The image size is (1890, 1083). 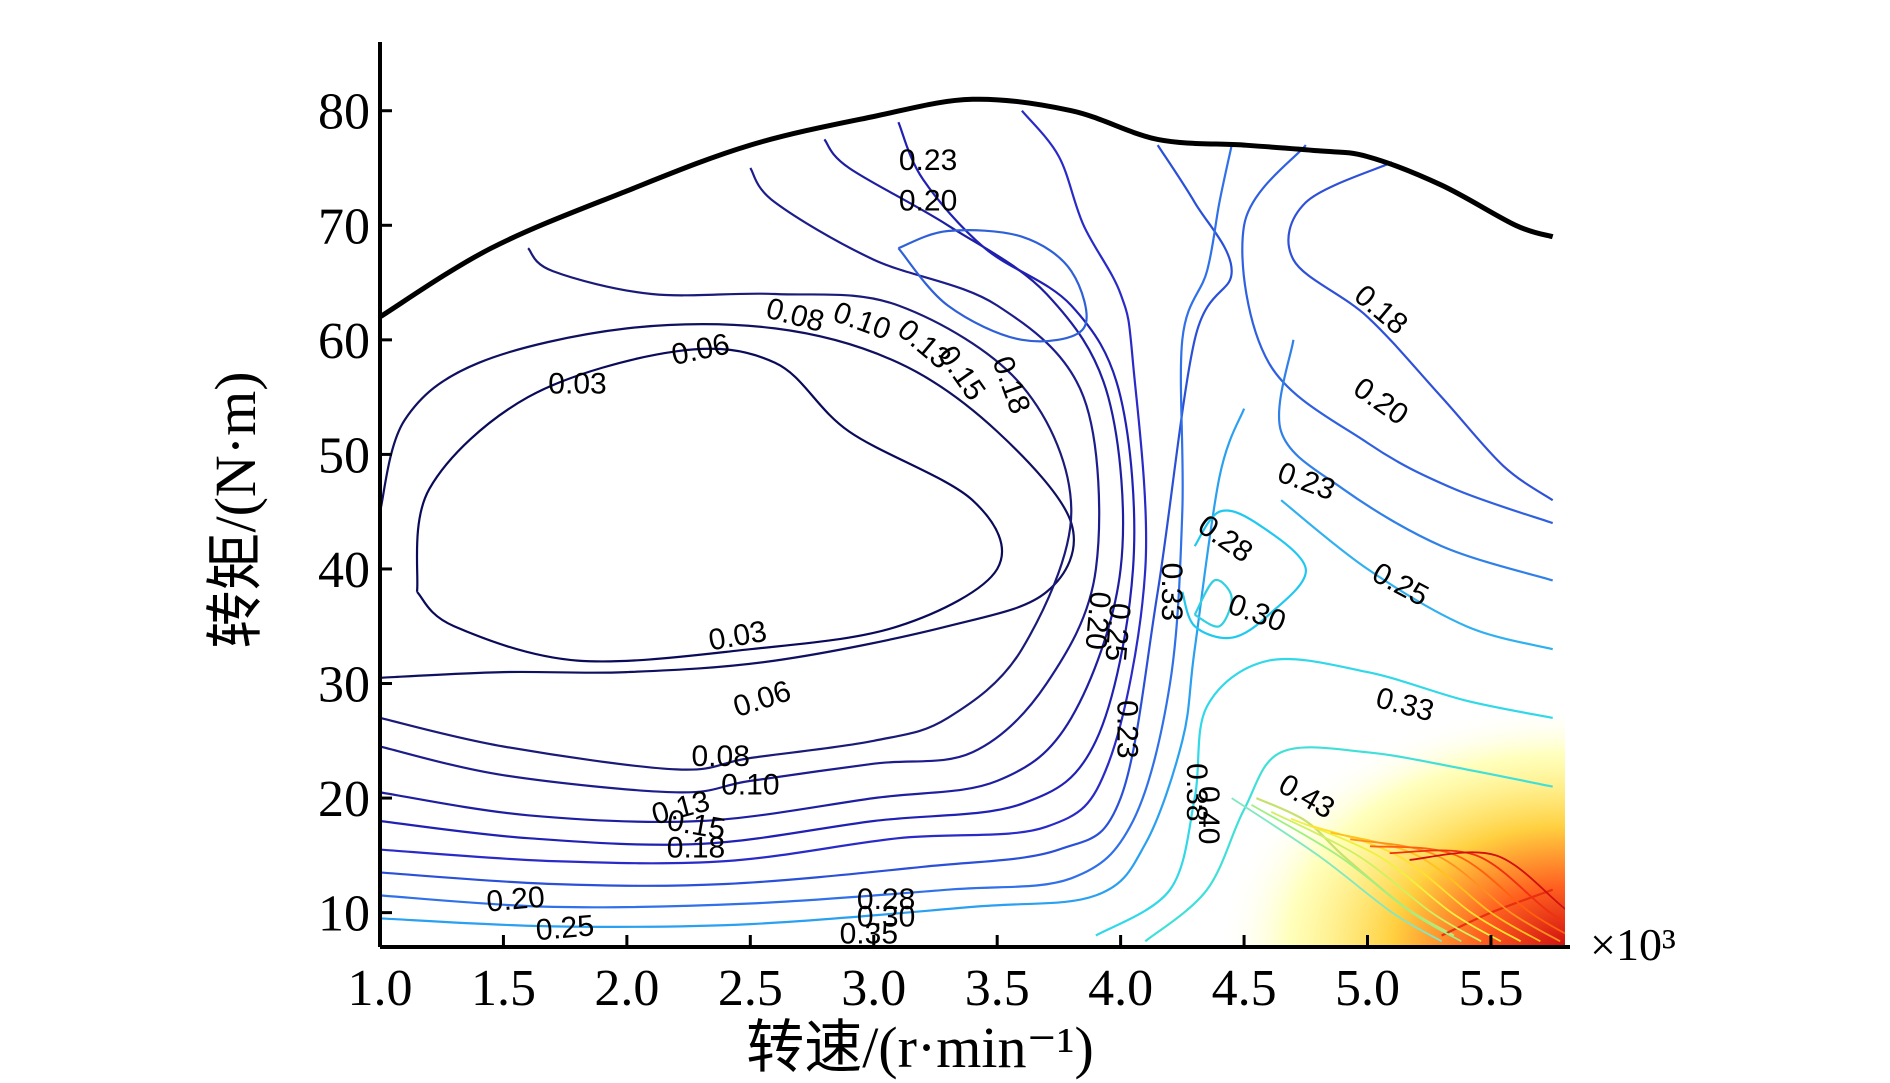 I want to click on x-tick-label: 4.5, so click(x=1244, y=988).